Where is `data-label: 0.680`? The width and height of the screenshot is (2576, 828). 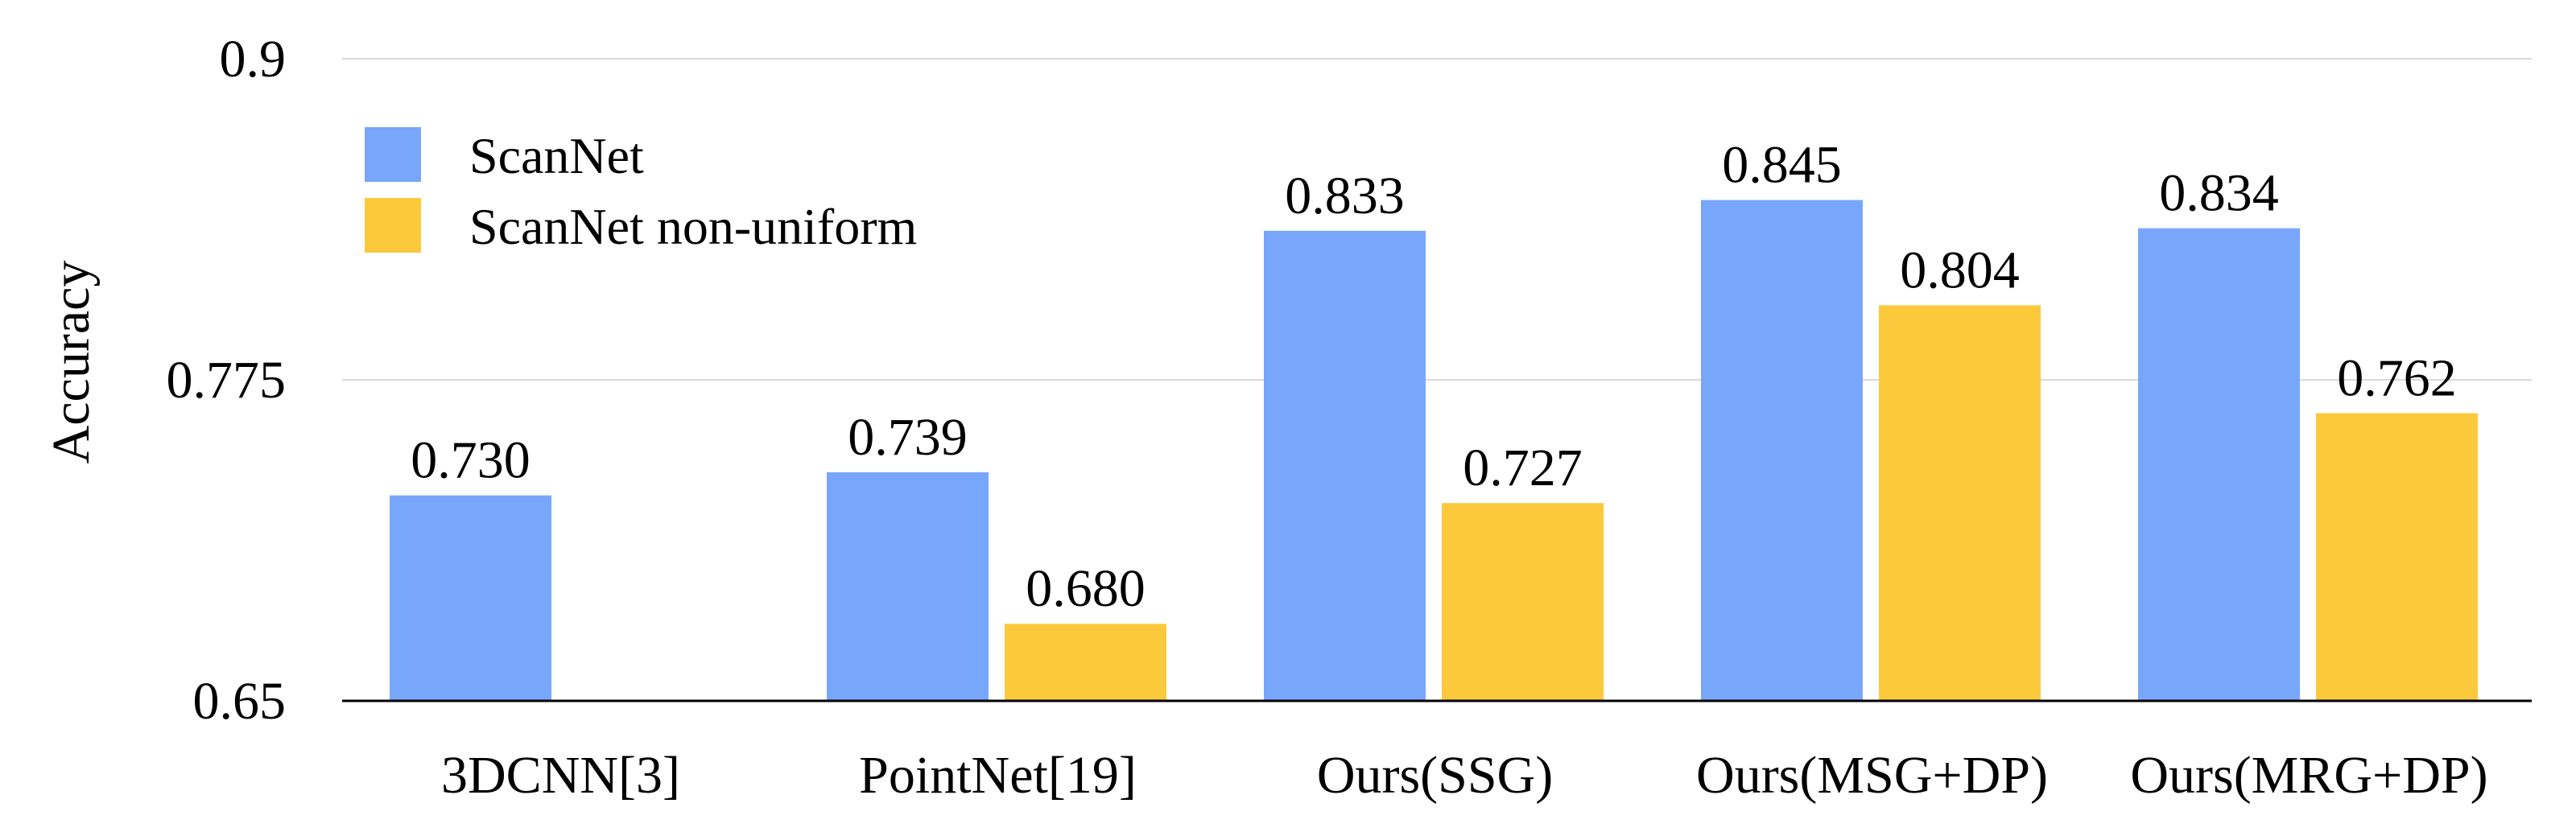
data-label: 0.680 is located at coordinates (1086, 588).